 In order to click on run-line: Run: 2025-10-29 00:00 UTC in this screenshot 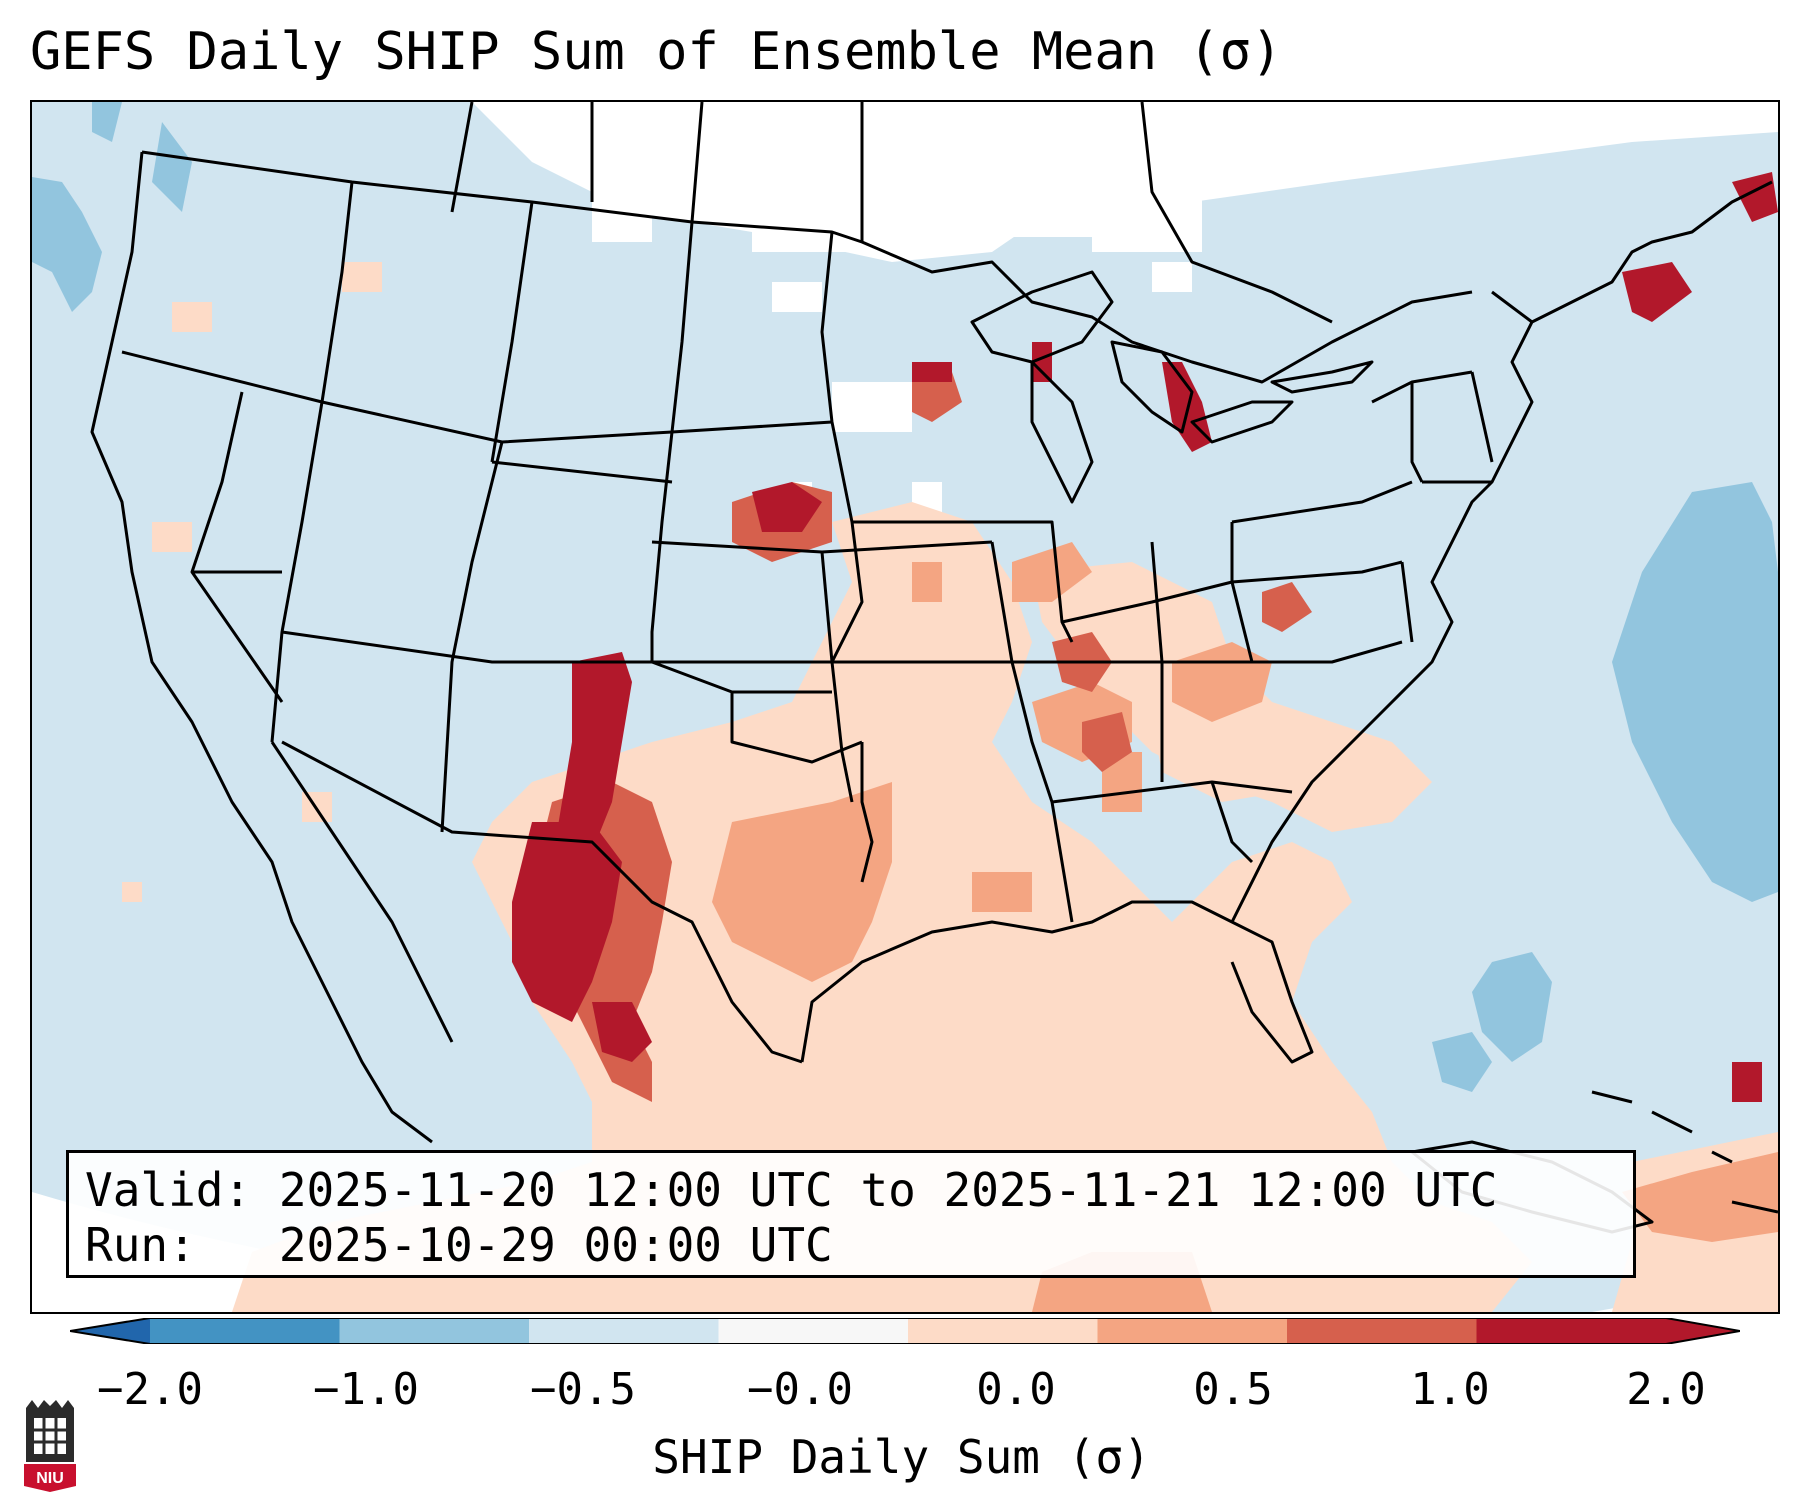, I will do `click(459, 1245)`.